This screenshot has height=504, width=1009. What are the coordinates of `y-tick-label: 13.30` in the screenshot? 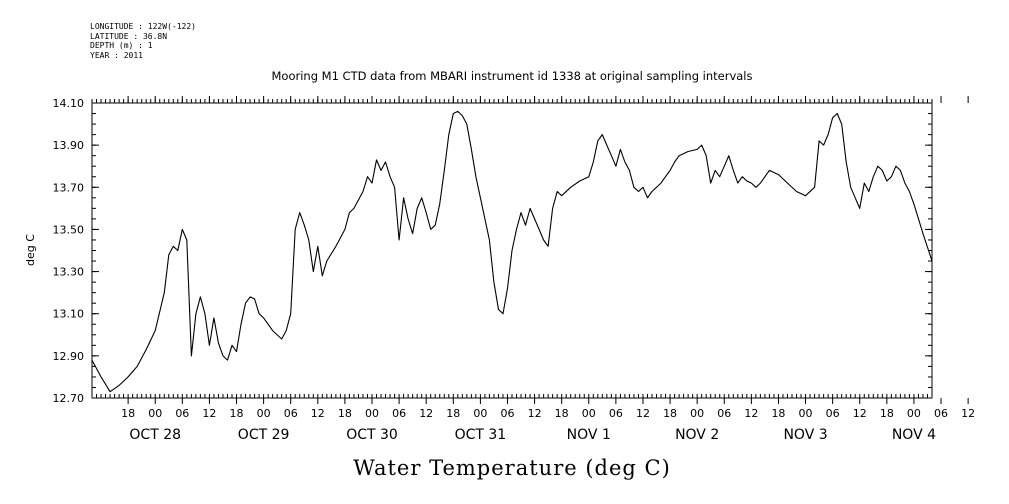 It's located at (69, 272).